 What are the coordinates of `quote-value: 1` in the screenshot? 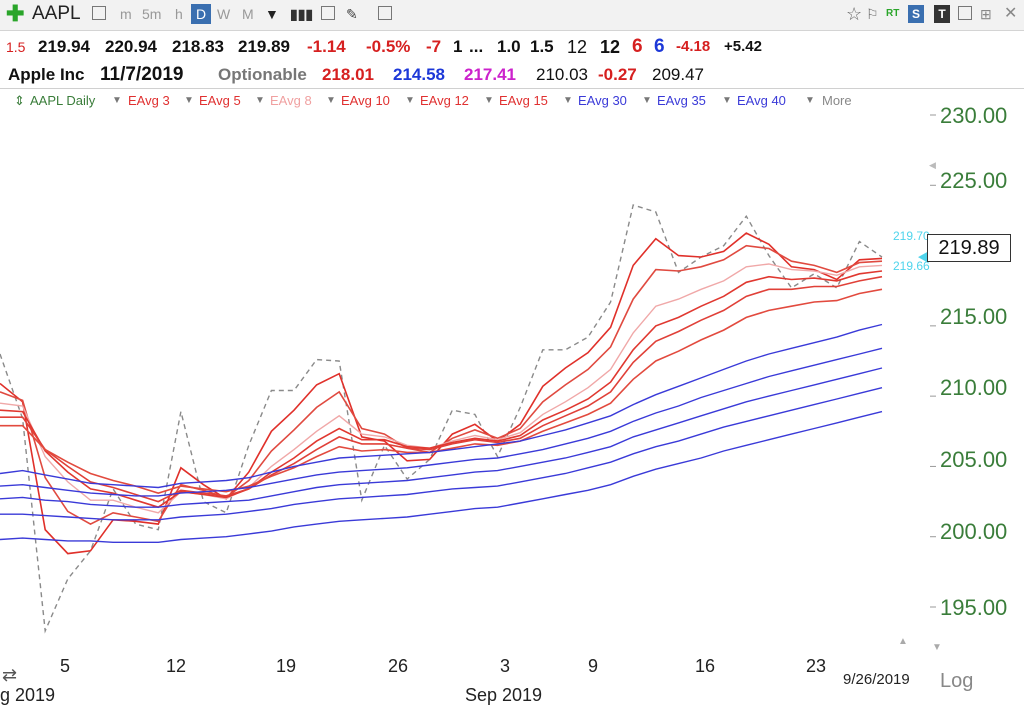 It's located at (458, 46).